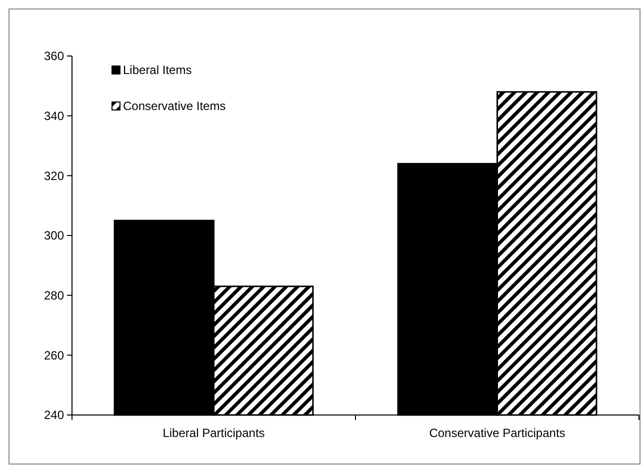 This screenshot has width=641, height=465. Describe the element at coordinates (54, 116) in the screenshot. I see `y-tick-label: 340` at that location.